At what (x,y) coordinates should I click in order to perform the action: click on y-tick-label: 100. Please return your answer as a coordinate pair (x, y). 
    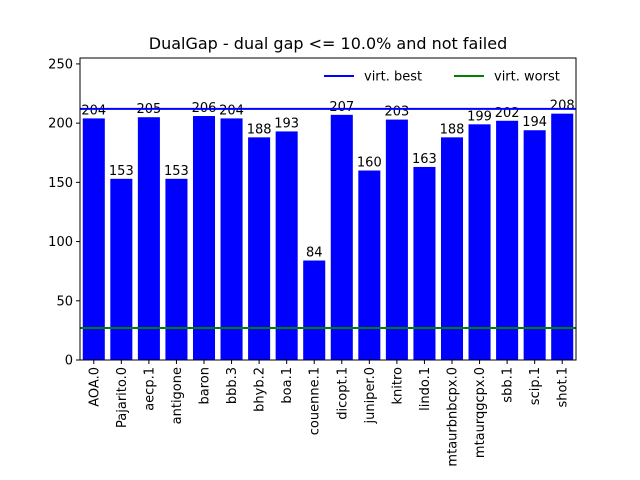
    Looking at the image, I should click on (60, 242).